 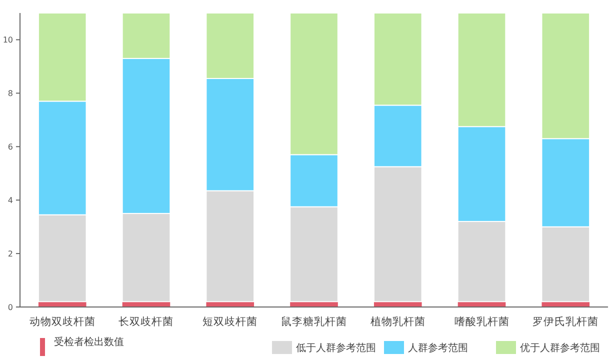 I want to click on y-tick-label: 10, so click(x=7, y=40).